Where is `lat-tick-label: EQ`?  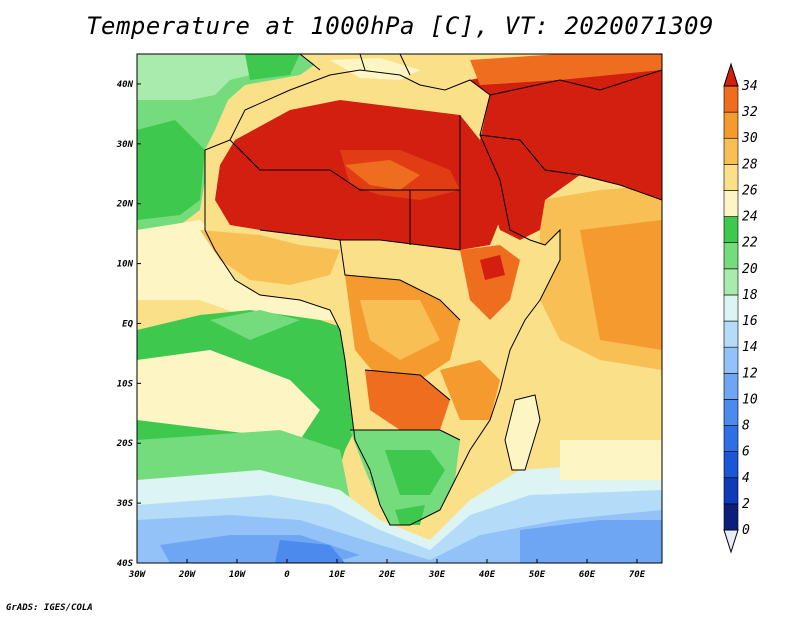 lat-tick-label: EQ is located at coordinates (127, 324).